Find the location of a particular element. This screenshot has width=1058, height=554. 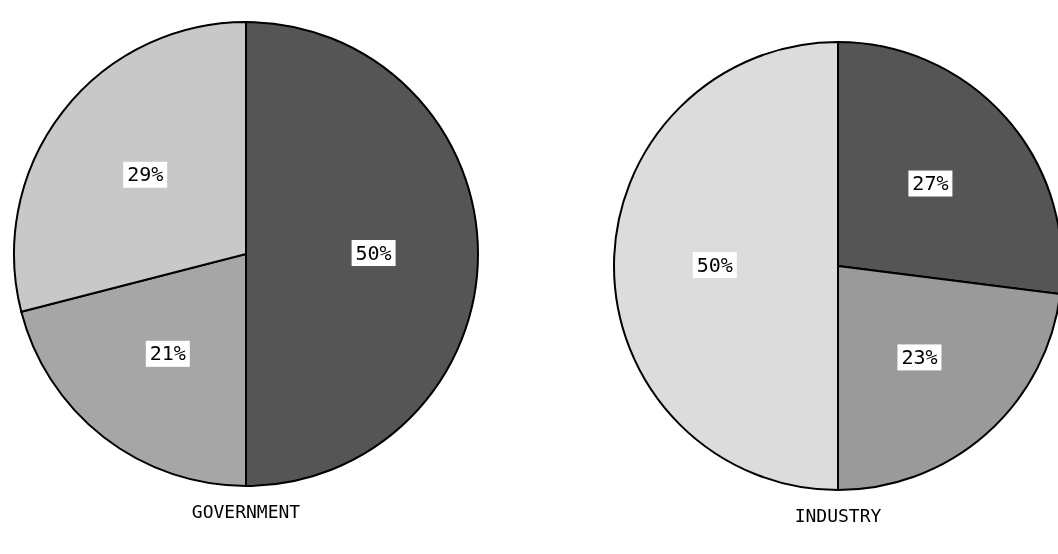

data-label: 29% is located at coordinates (145, 174).